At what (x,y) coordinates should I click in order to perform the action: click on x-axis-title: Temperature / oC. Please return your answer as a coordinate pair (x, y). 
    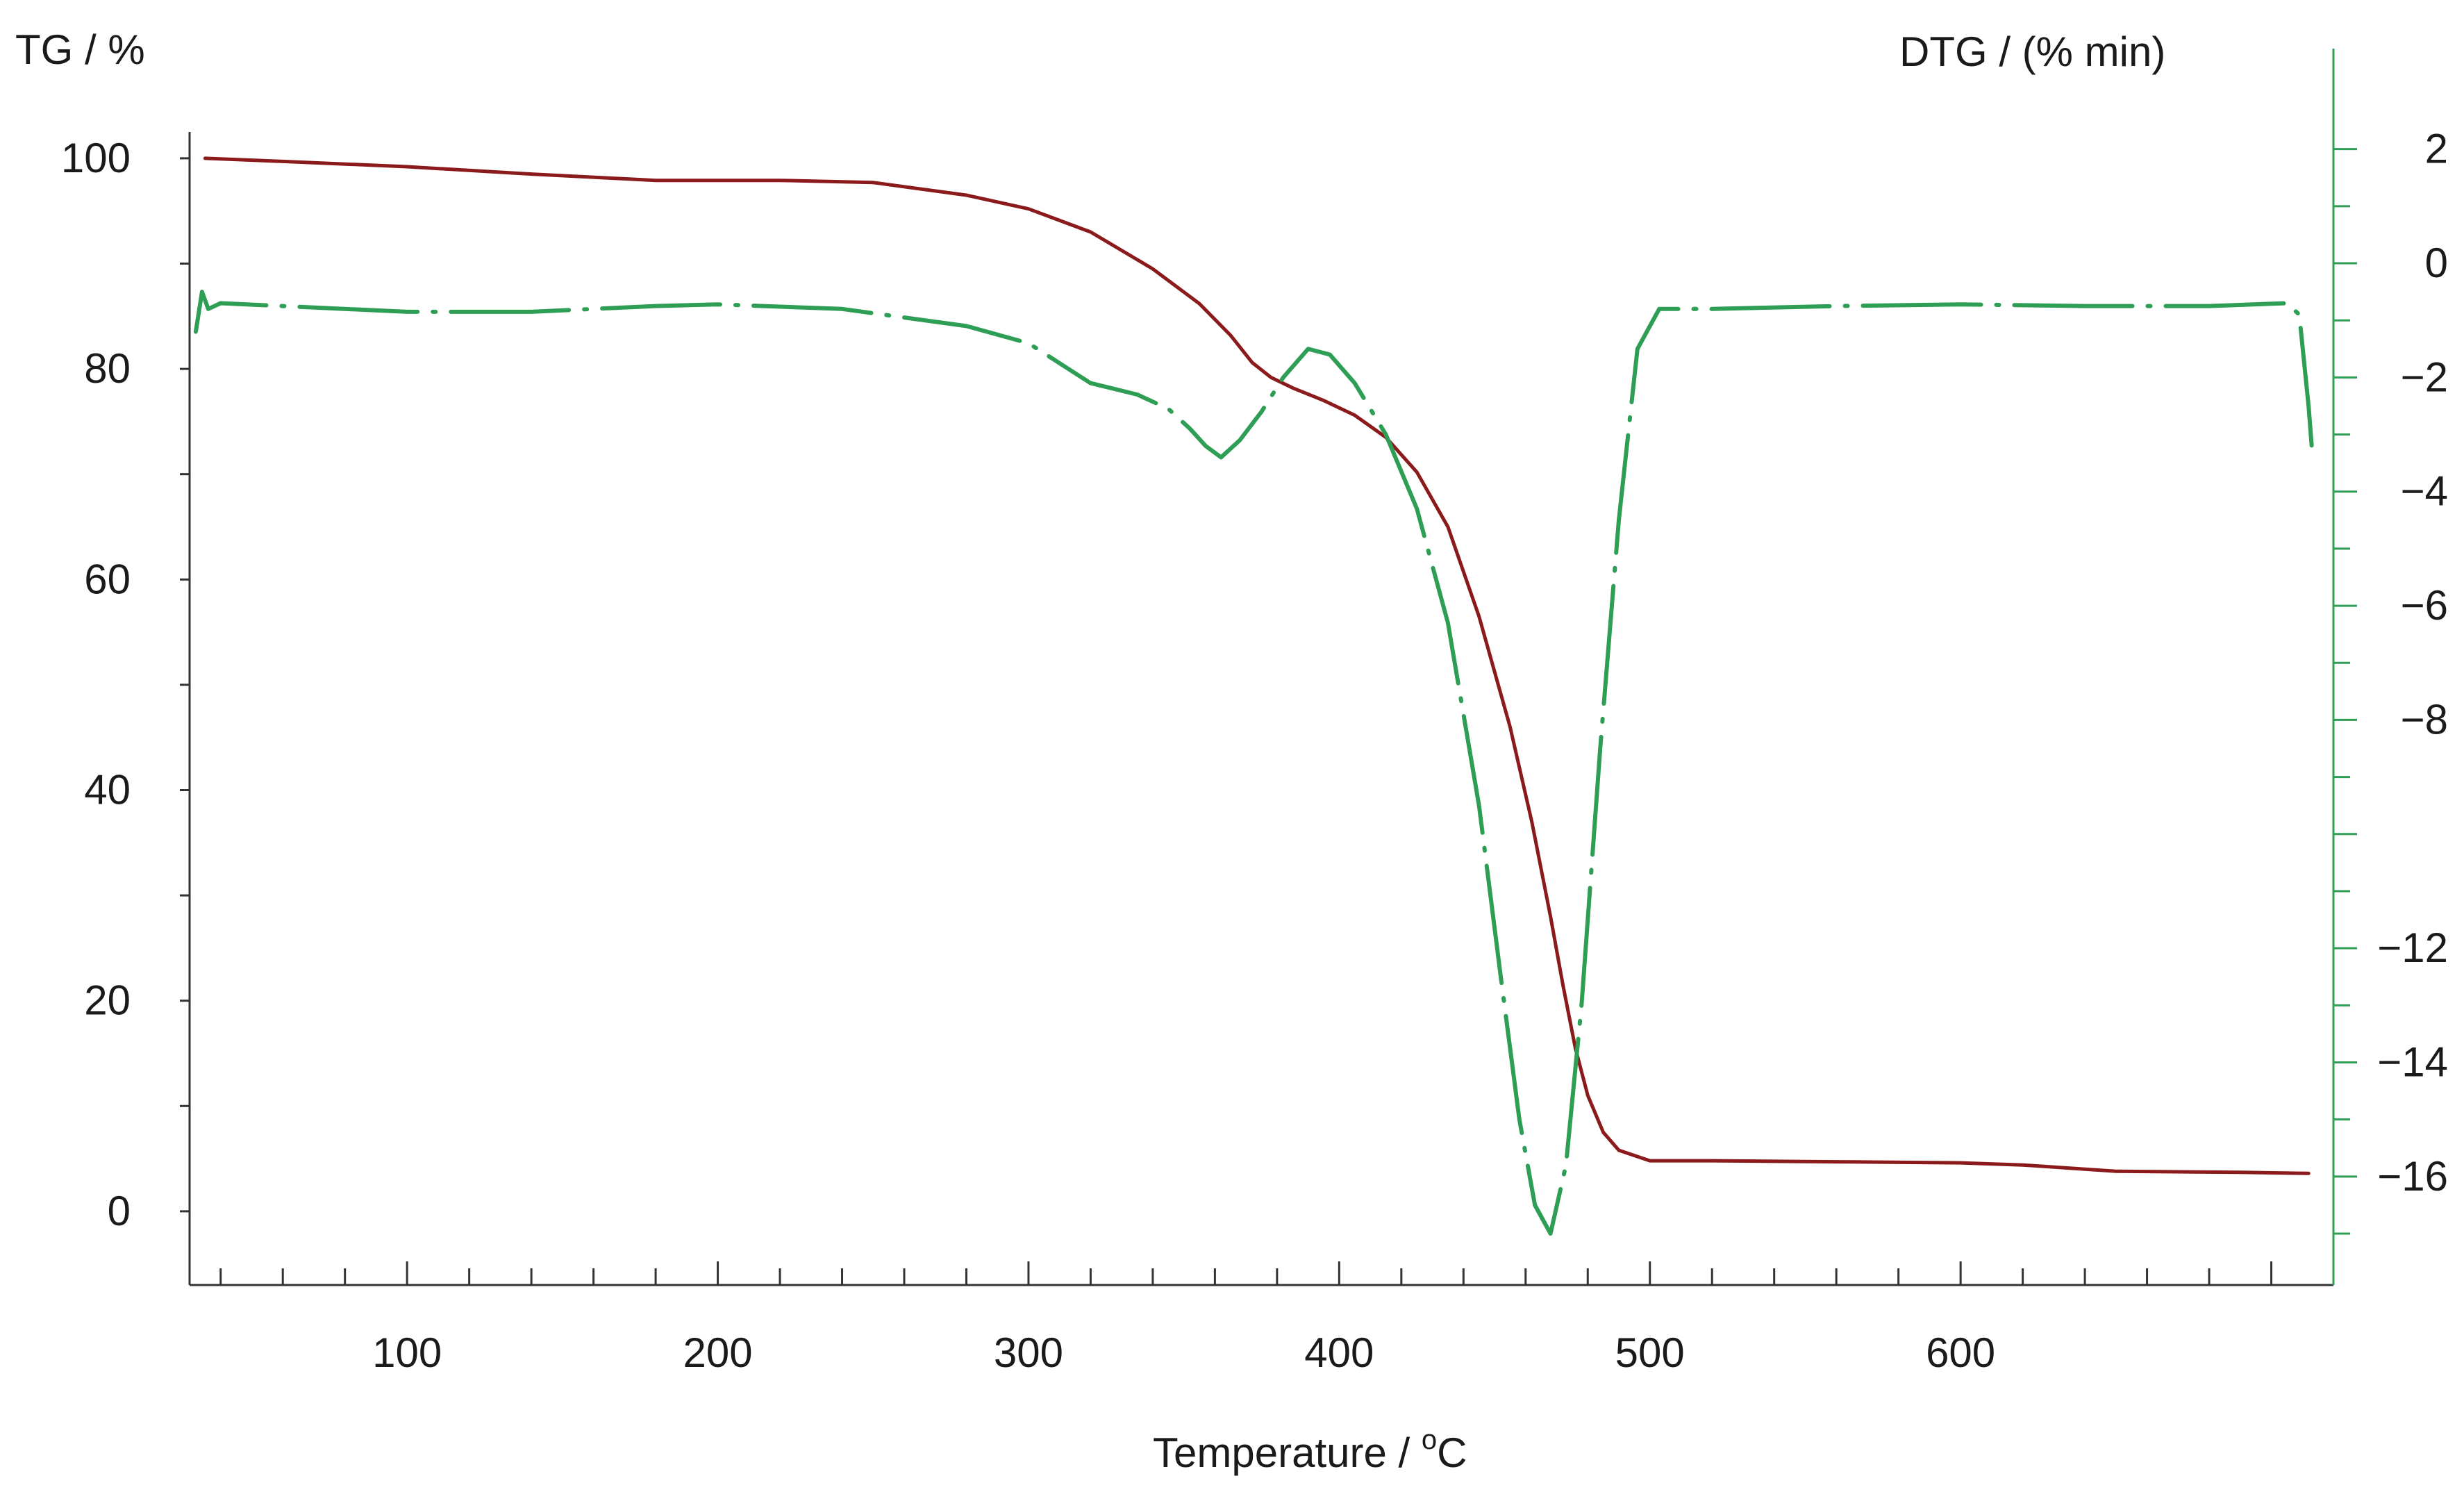
    Looking at the image, I should click on (1310, 1450).